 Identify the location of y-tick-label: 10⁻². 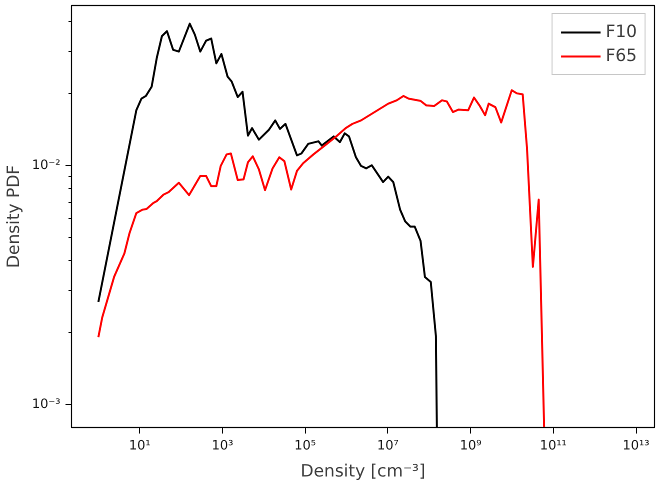
(46, 165).